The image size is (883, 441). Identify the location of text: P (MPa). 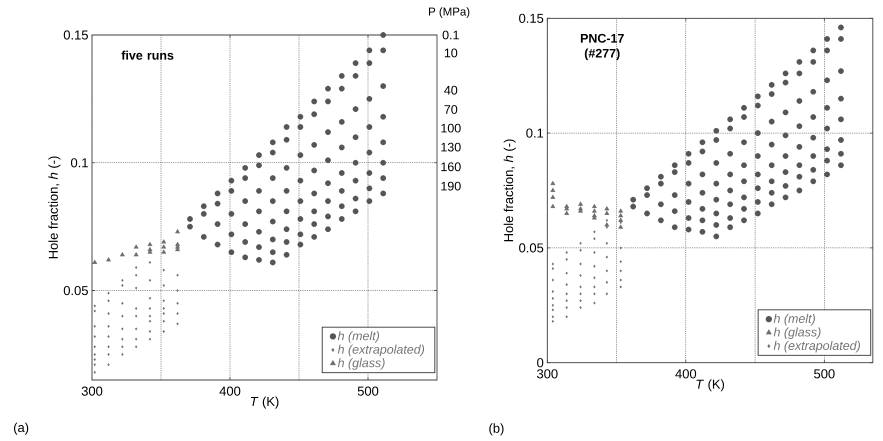
(449, 12).